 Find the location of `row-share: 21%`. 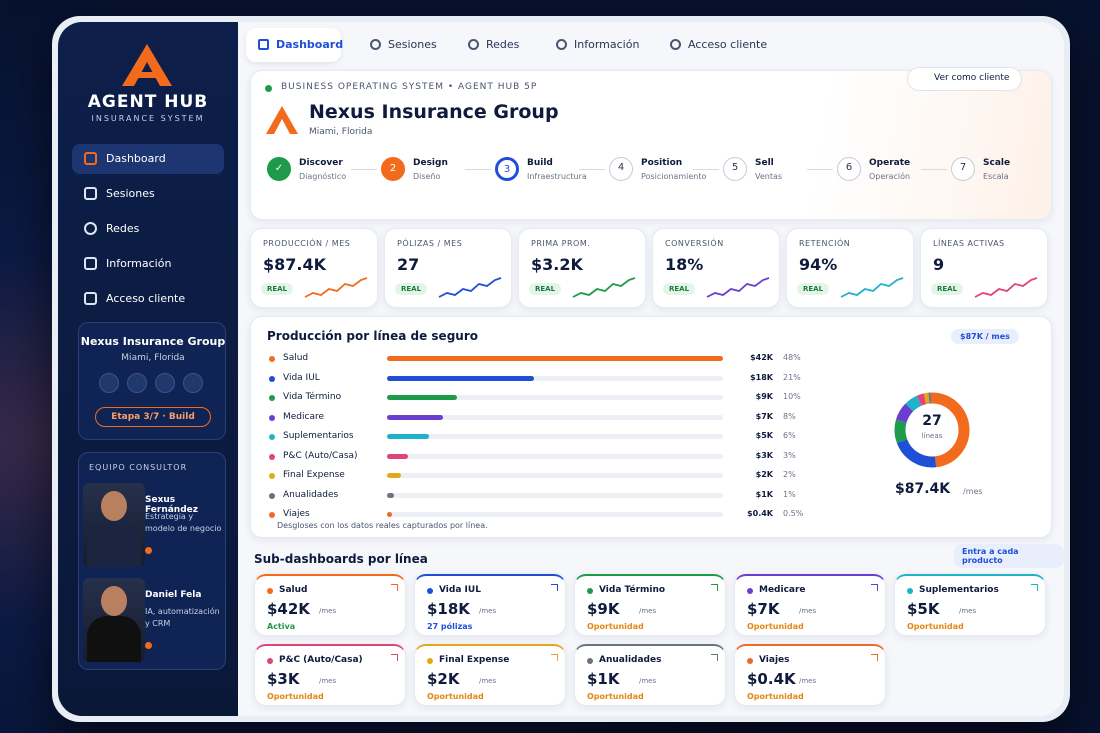

row-share: 21% is located at coordinates (792, 377).